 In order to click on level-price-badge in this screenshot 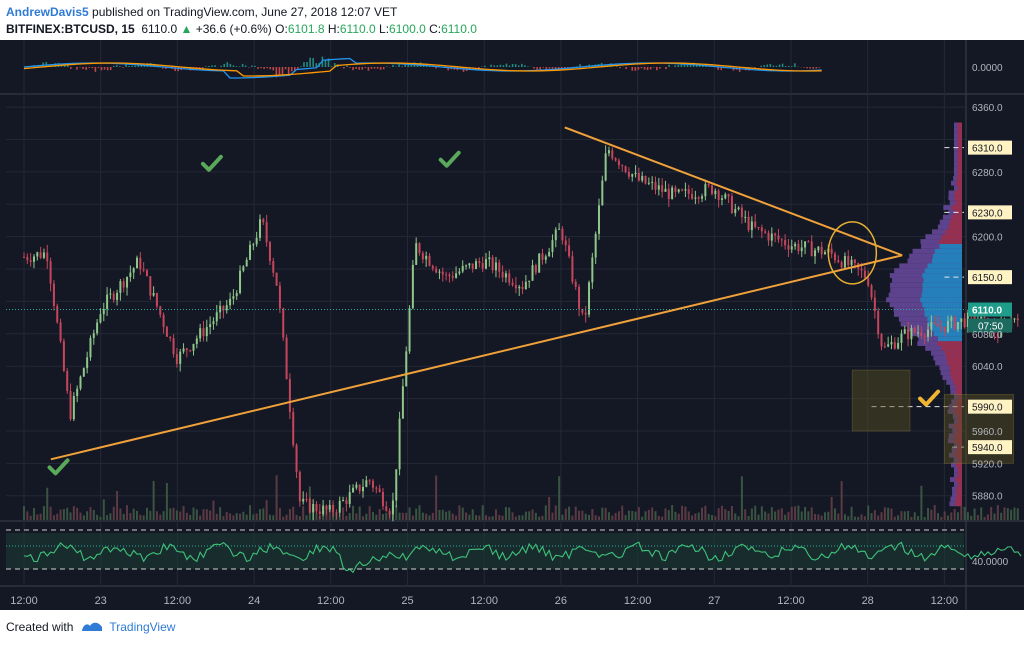, I will do `click(990, 277)`.